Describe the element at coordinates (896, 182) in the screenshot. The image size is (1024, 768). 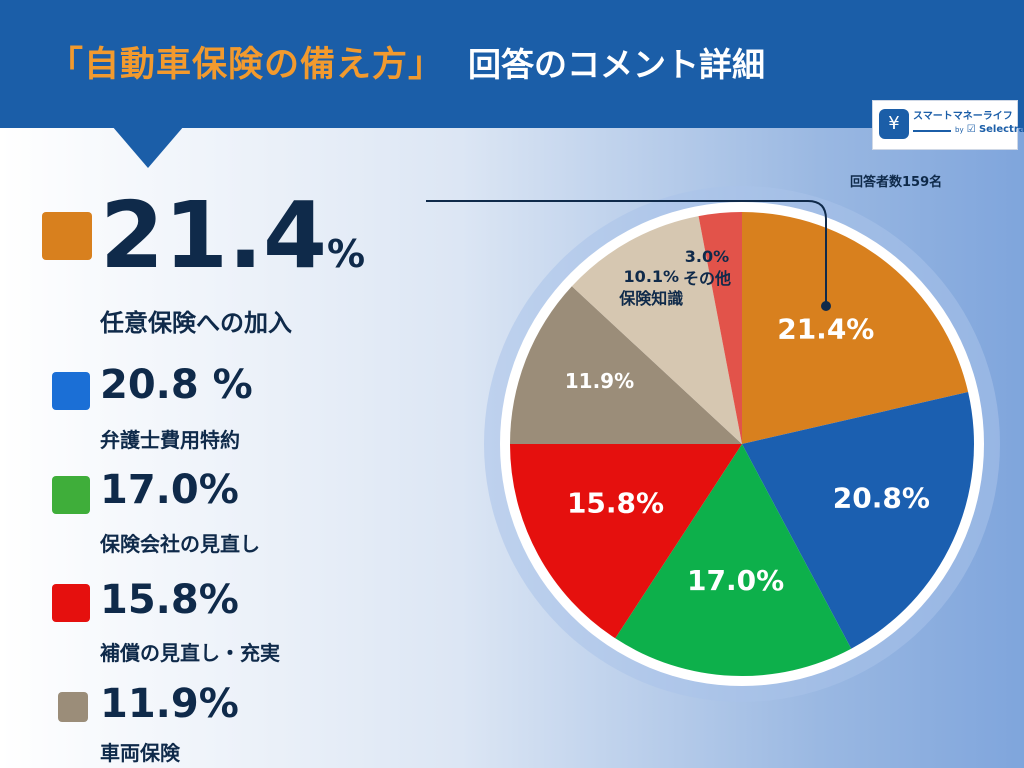
I see `respondent-count: 回答者数159名` at that location.